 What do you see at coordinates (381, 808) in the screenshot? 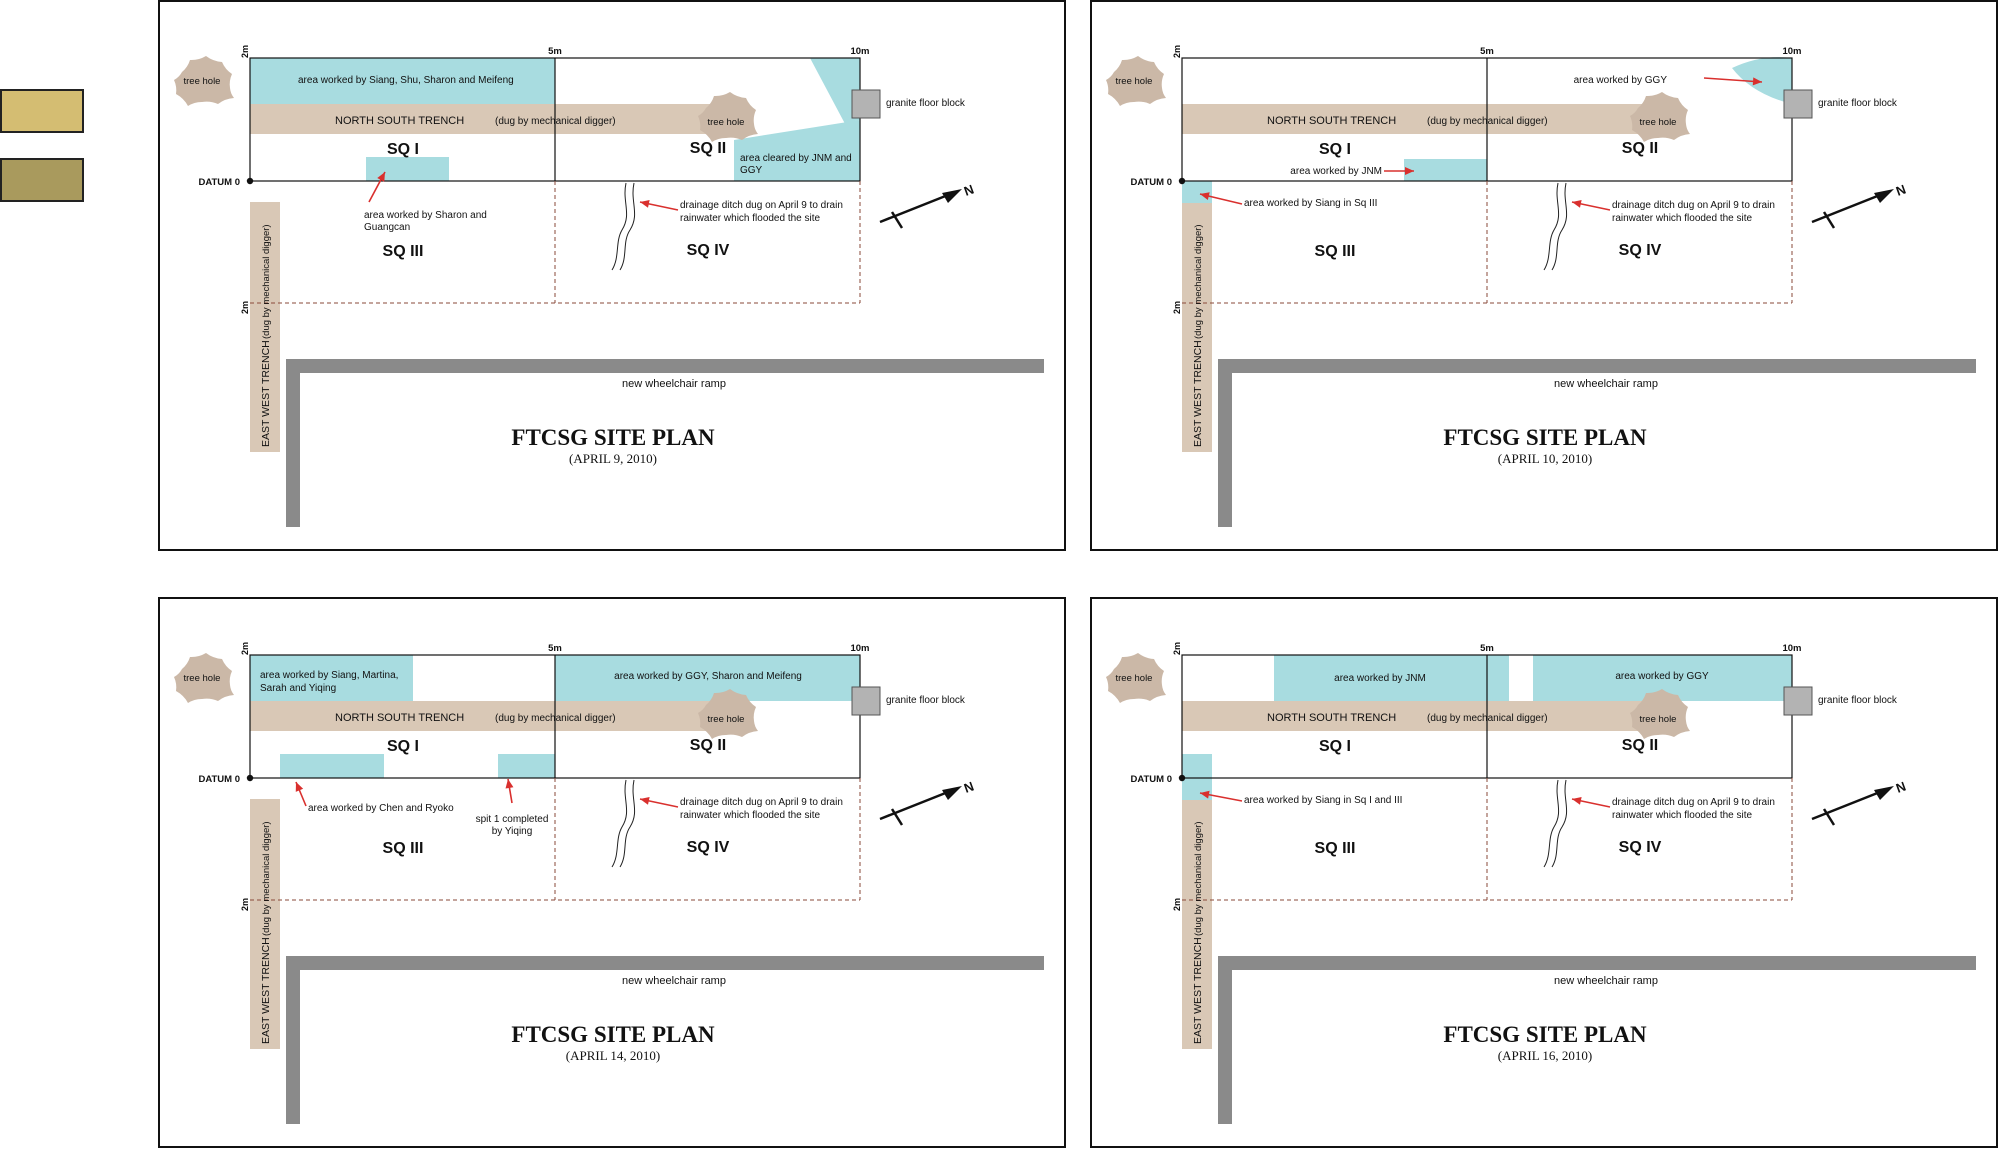
I see `worked-area-note: area worked by Chen and Ryoko` at bounding box center [381, 808].